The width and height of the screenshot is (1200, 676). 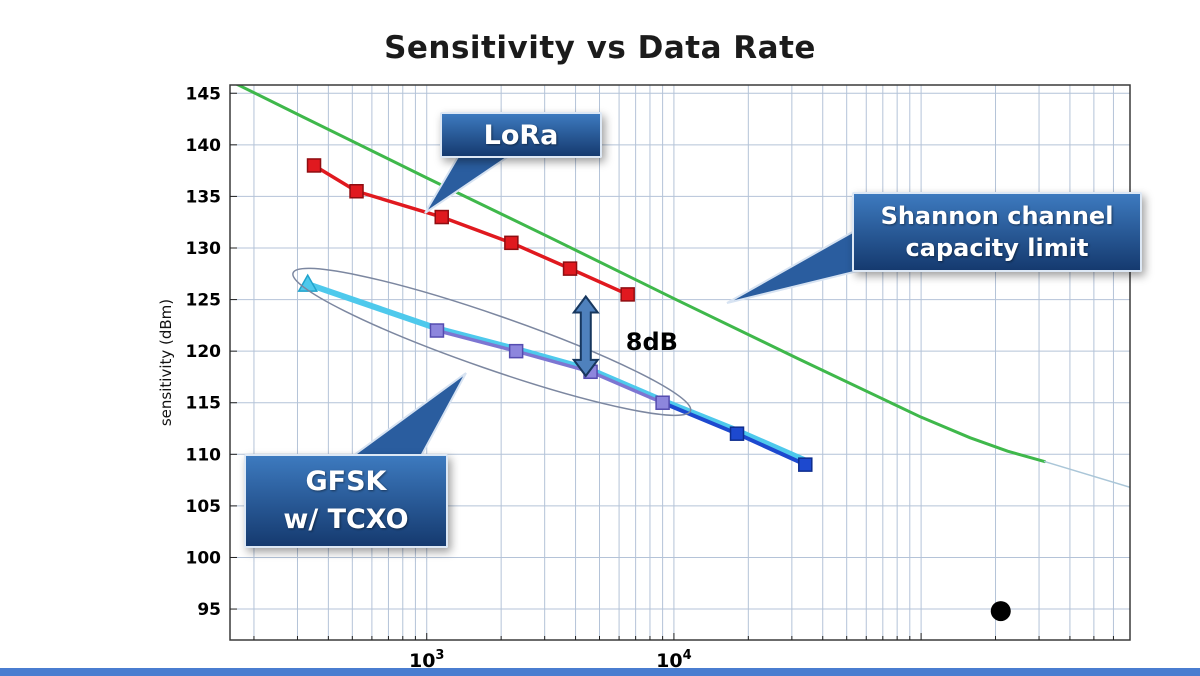 What do you see at coordinates (204, 455) in the screenshot?
I see `y-tick-label: 110` at bounding box center [204, 455].